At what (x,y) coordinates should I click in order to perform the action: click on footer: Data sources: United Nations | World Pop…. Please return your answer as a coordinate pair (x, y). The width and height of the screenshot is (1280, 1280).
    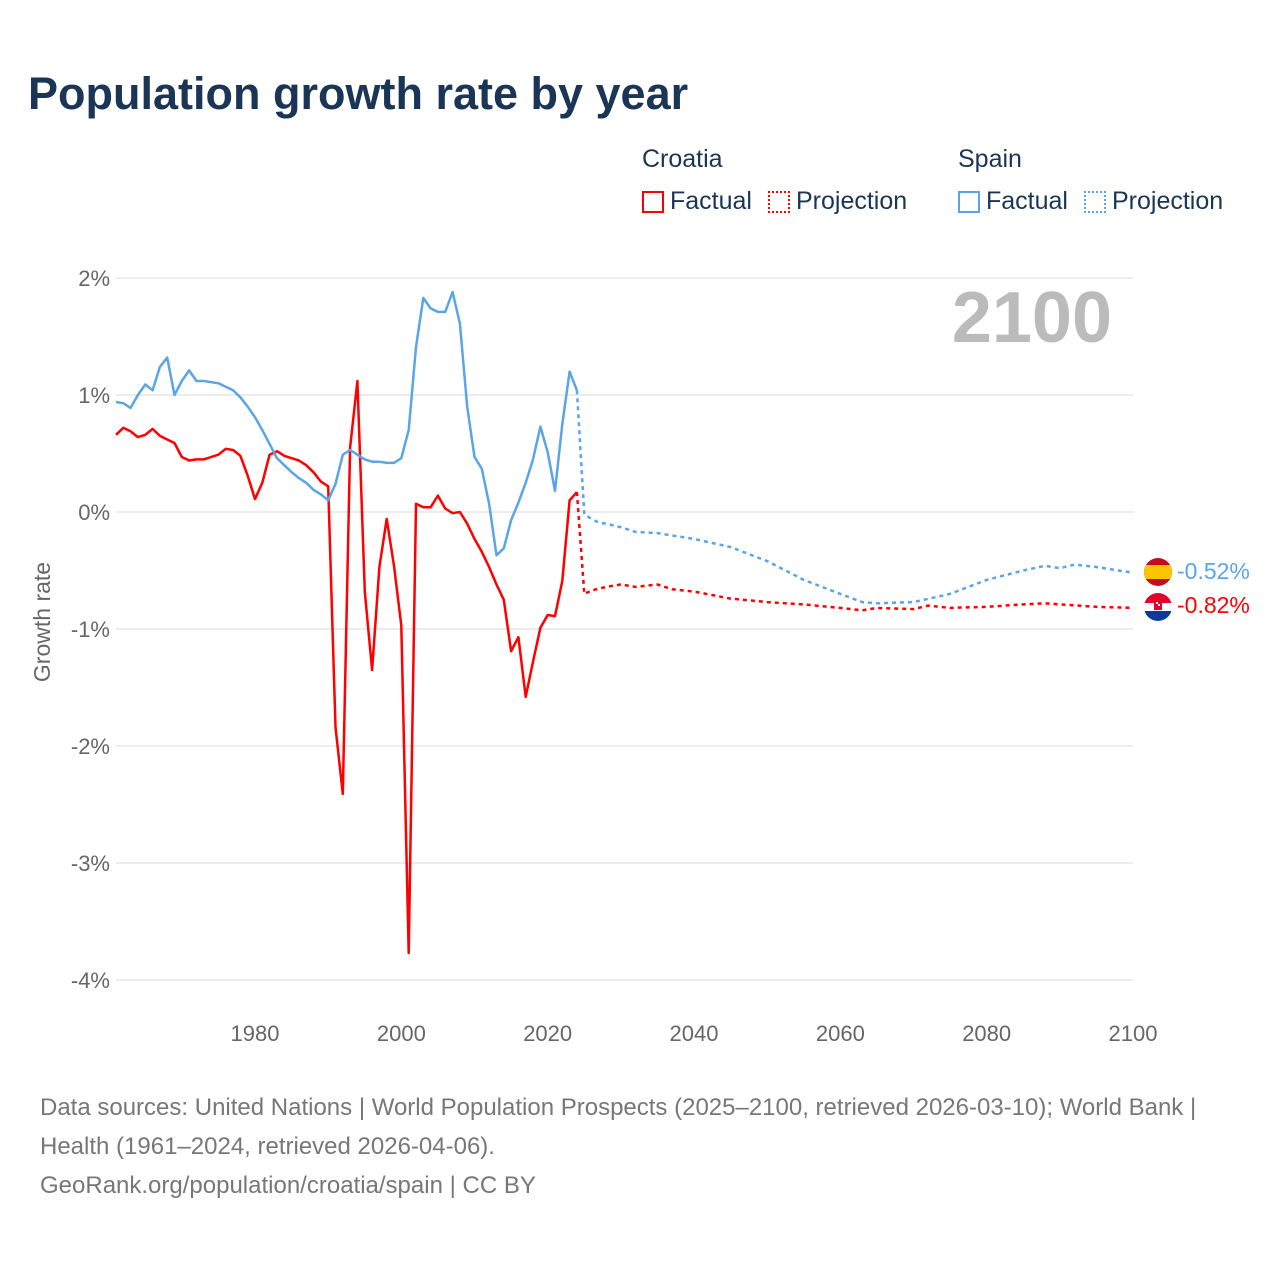
    Looking at the image, I should click on (640, 1146).